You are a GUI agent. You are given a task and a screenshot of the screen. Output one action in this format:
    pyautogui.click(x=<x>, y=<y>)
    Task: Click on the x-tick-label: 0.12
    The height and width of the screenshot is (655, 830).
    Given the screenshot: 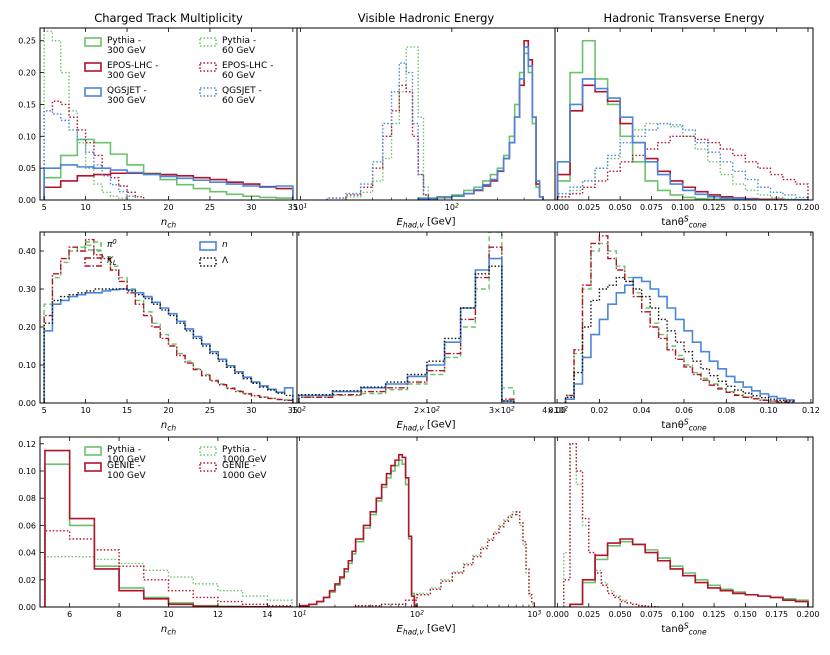 What is the action you would take?
    pyautogui.click(x=811, y=410)
    